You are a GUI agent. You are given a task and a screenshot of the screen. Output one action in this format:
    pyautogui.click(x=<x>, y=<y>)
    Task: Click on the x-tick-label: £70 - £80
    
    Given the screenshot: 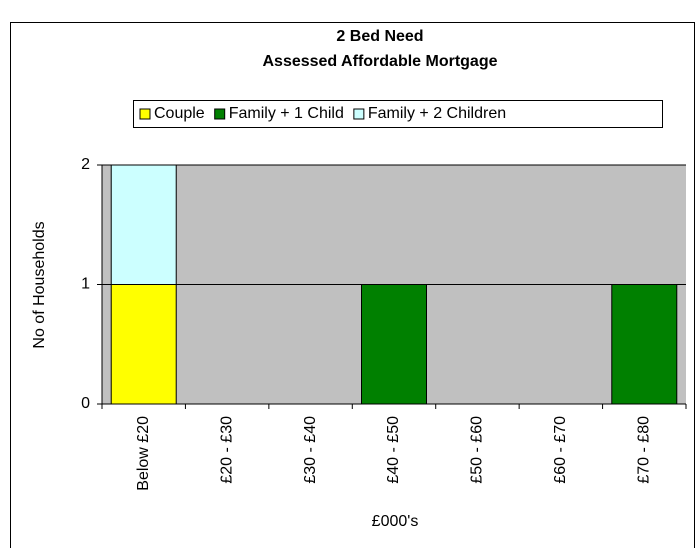 What is the action you would take?
    pyautogui.click(x=644, y=450)
    